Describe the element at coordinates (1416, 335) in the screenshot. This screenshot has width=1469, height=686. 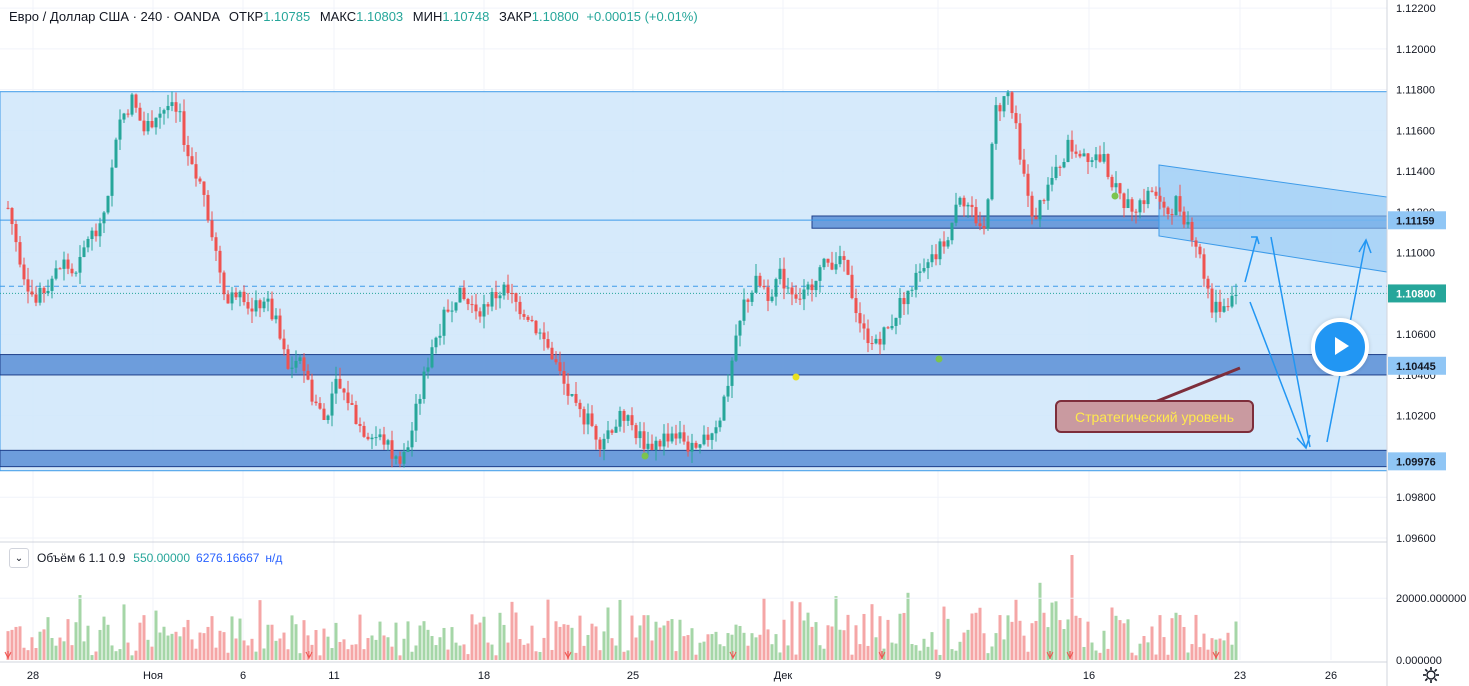
I see `price-tick-label: 1.10600` at that location.